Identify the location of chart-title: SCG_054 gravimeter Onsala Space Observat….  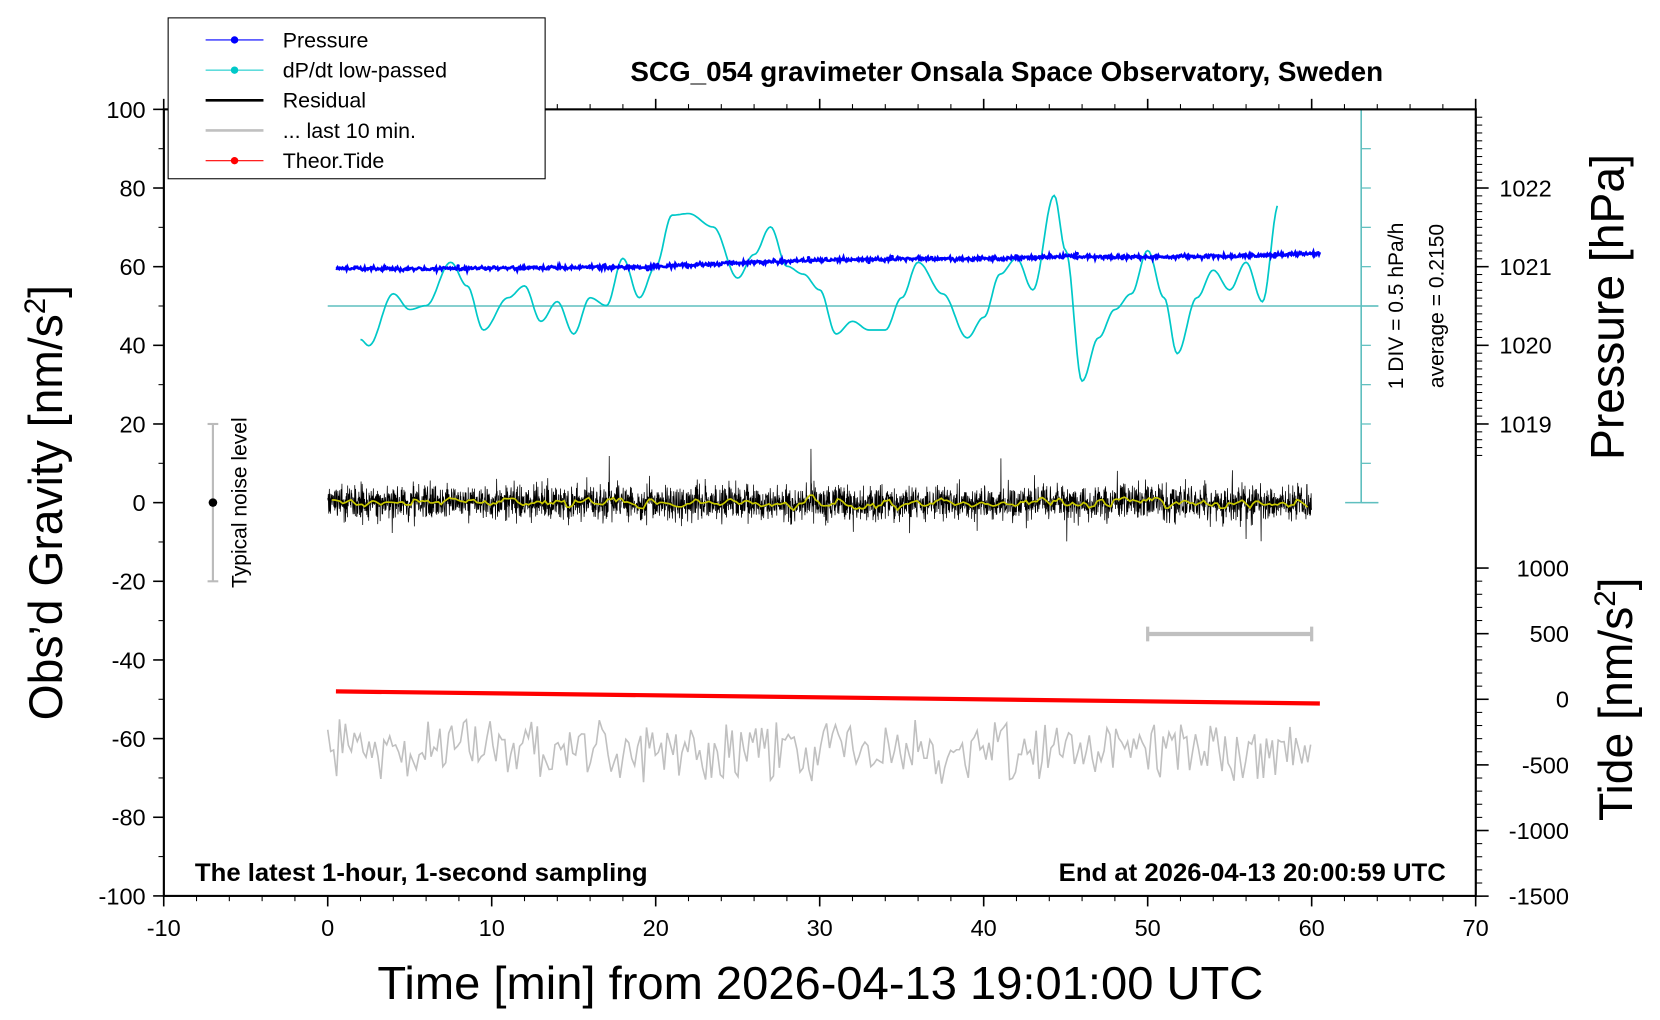
(1006, 71).